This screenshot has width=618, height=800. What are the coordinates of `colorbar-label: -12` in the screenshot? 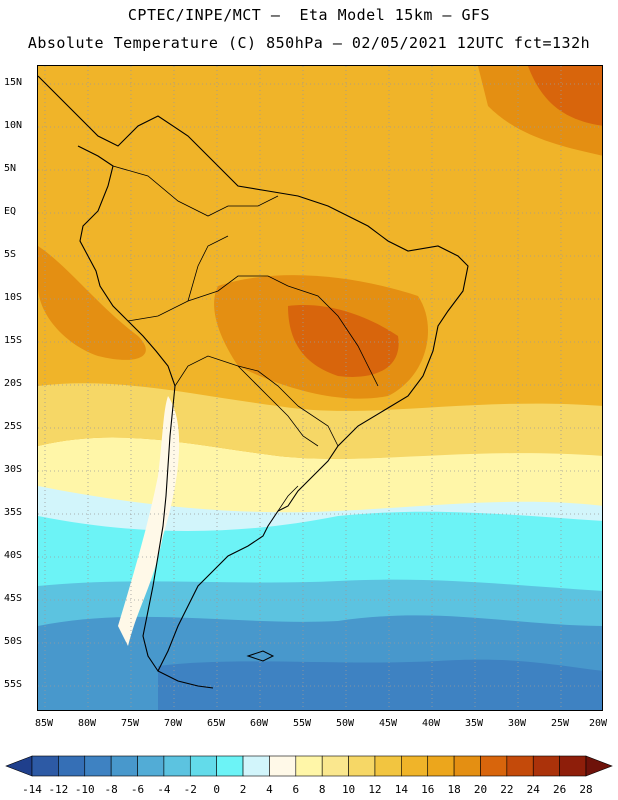 It's located at (58, 789).